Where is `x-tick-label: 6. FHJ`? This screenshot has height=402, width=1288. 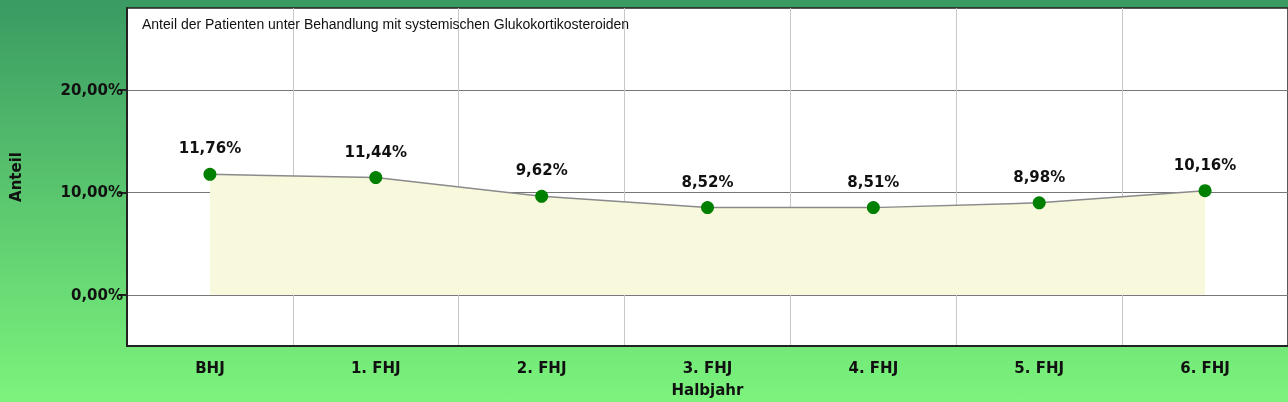 x-tick-label: 6. FHJ is located at coordinates (1205, 367).